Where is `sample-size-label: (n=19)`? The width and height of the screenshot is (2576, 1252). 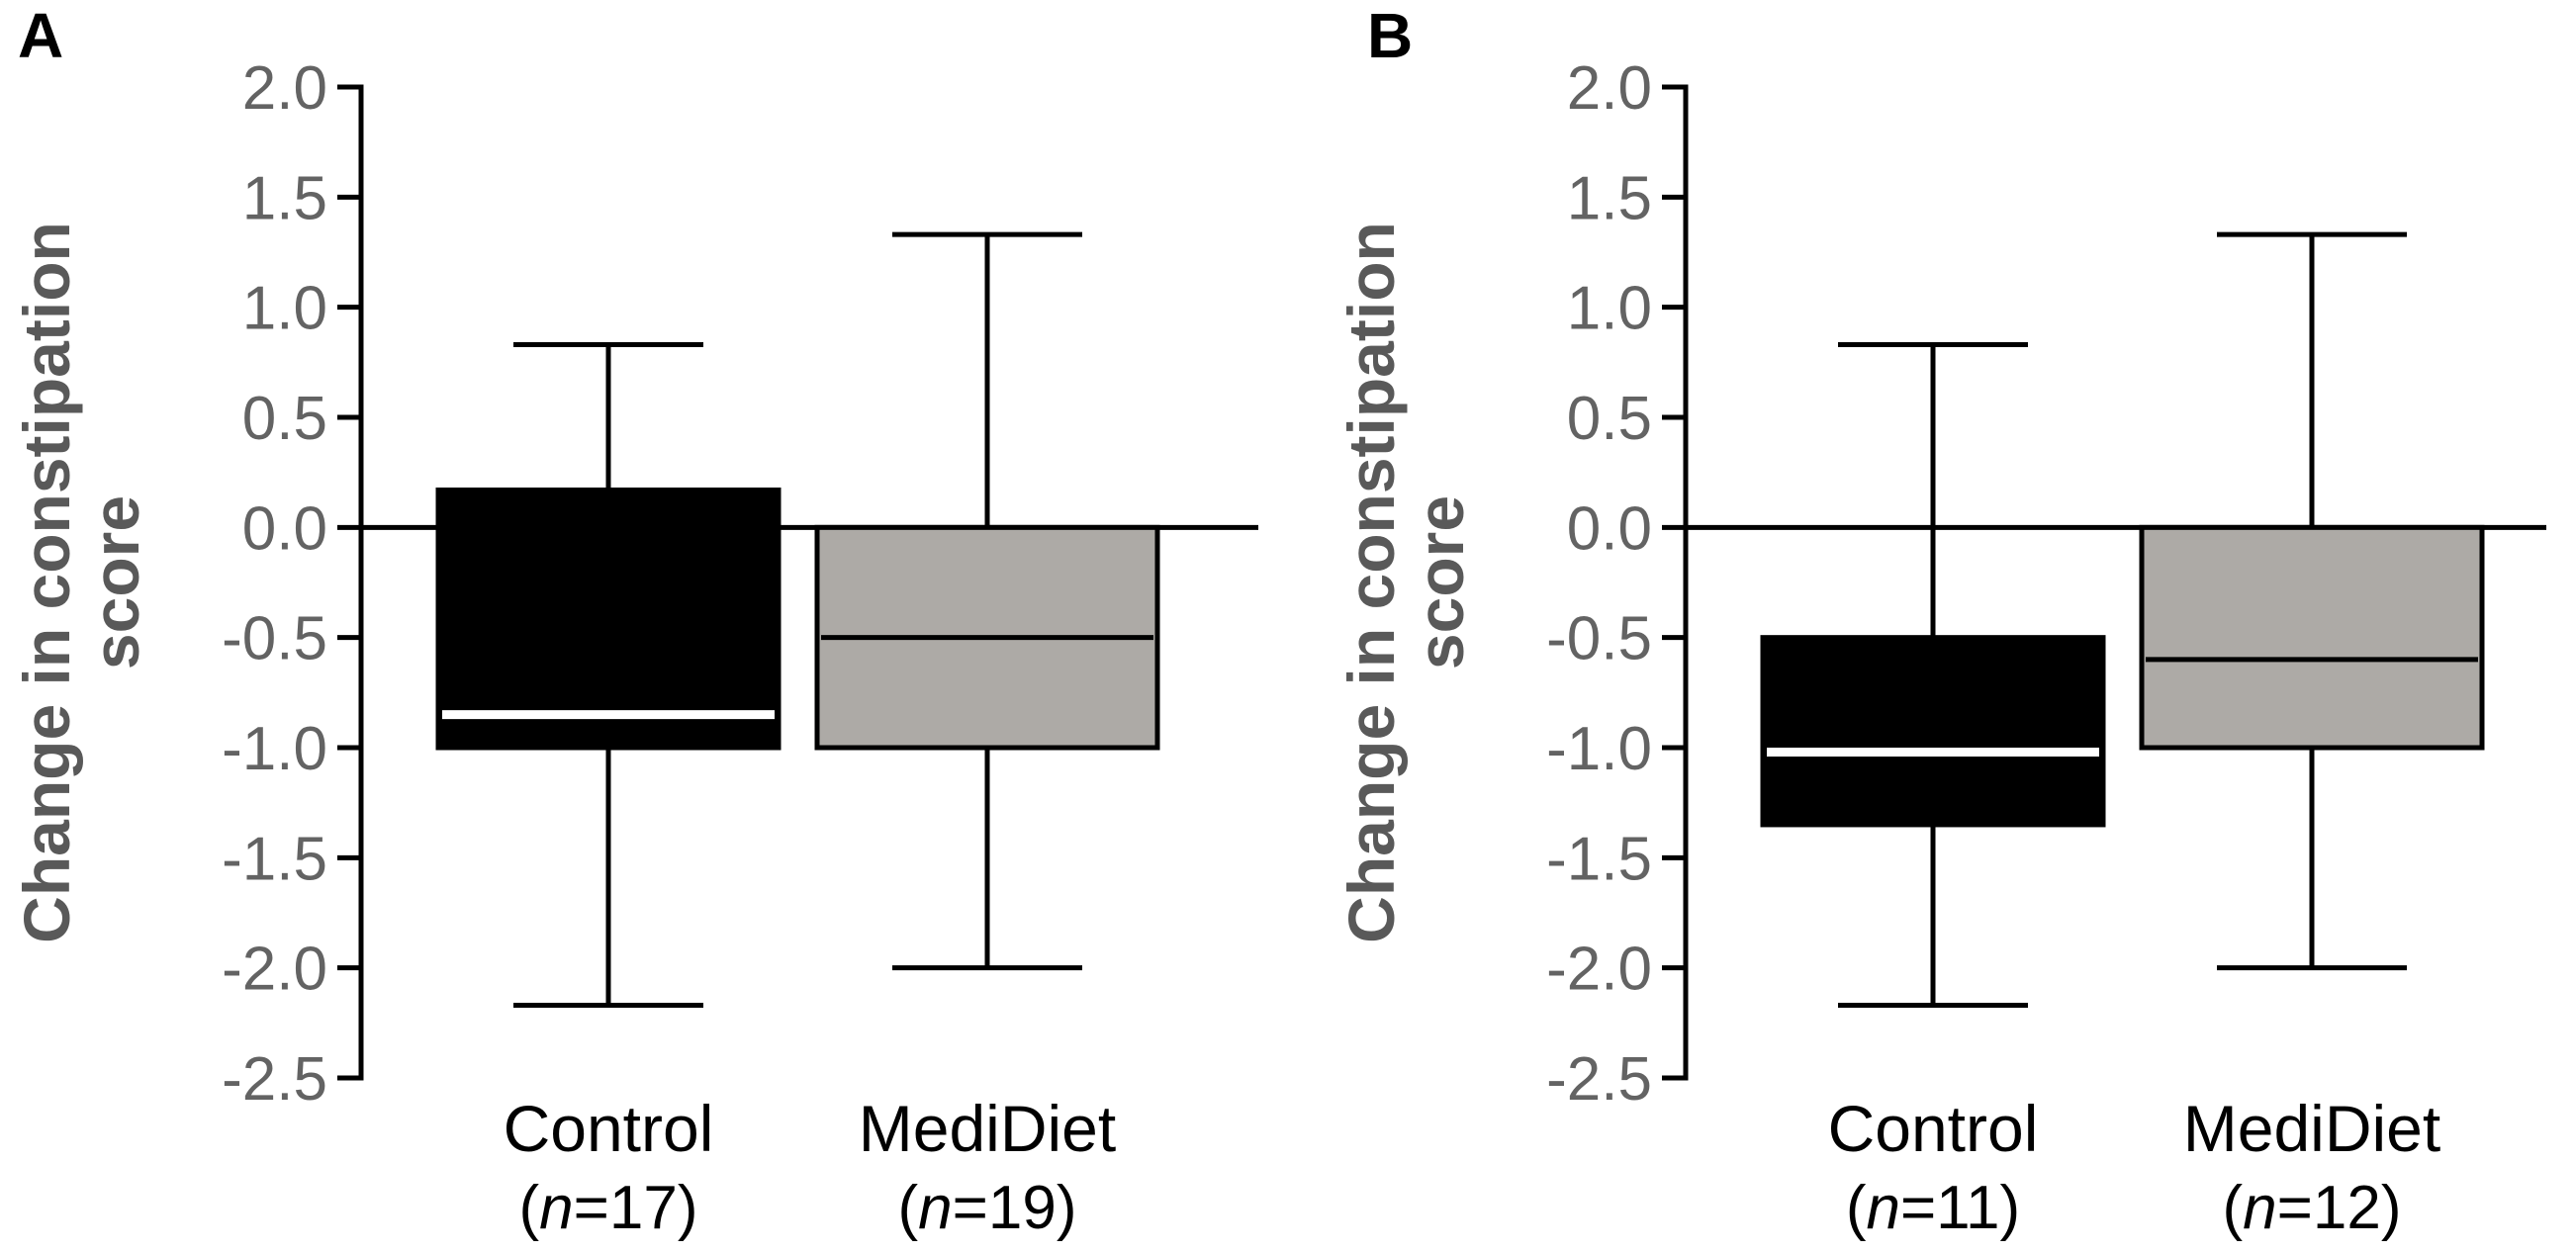
sample-size-label: (n=19) is located at coordinates (988, 1208).